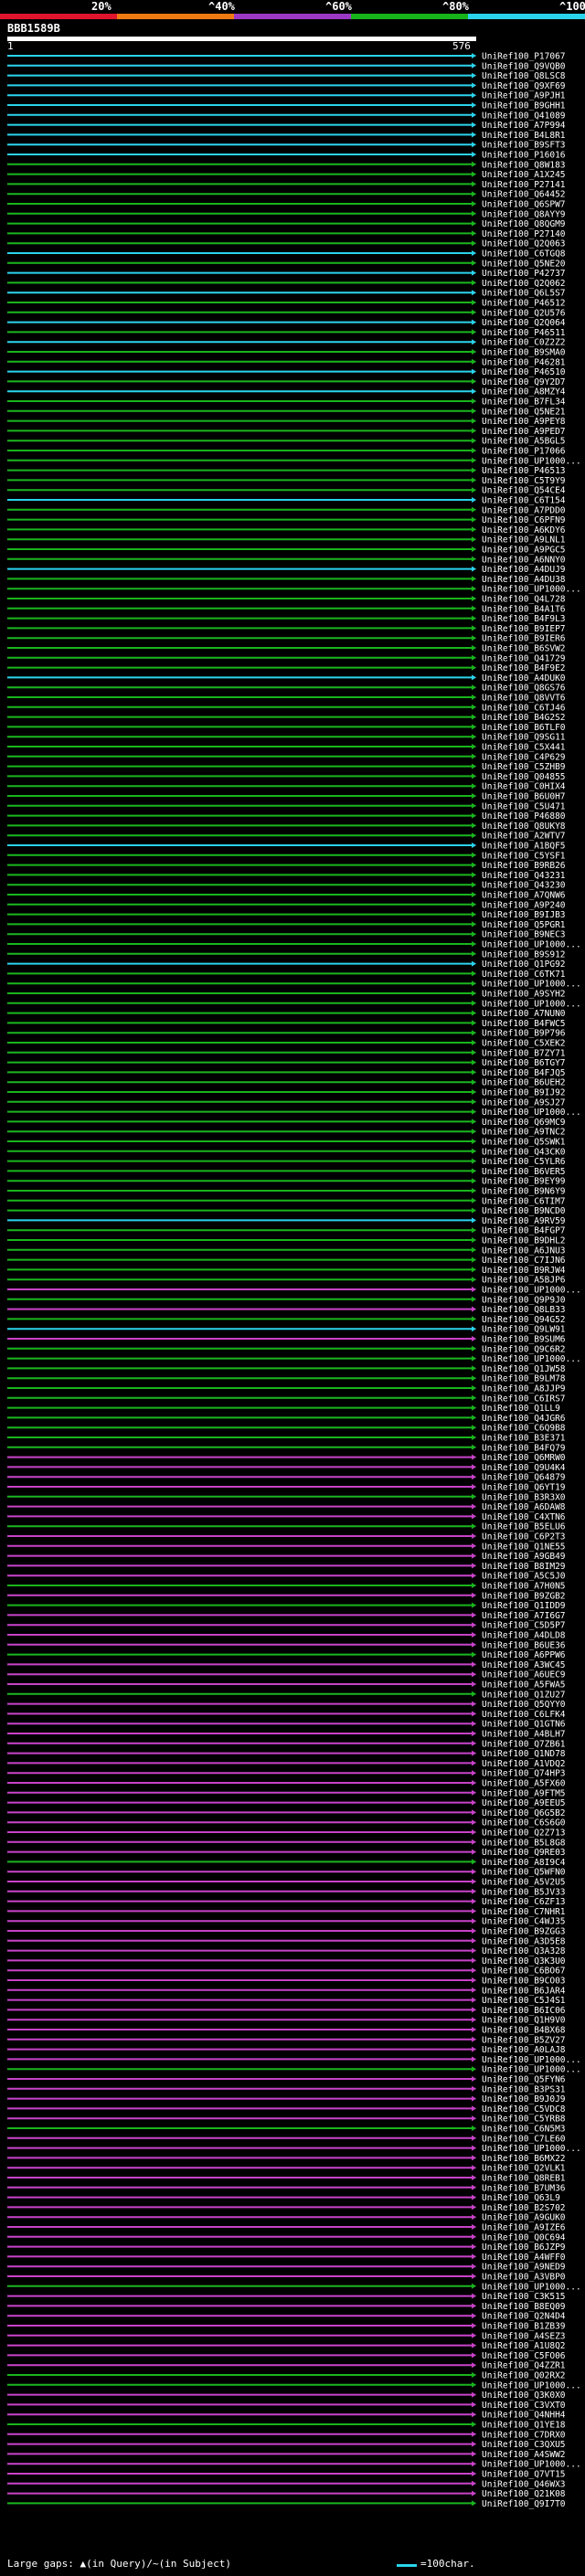  What do you see at coordinates (524, 1596) in the screenshot?
I see `hit-label: UniRef100_B9ZGB2` at bounding box center [524, 1596].